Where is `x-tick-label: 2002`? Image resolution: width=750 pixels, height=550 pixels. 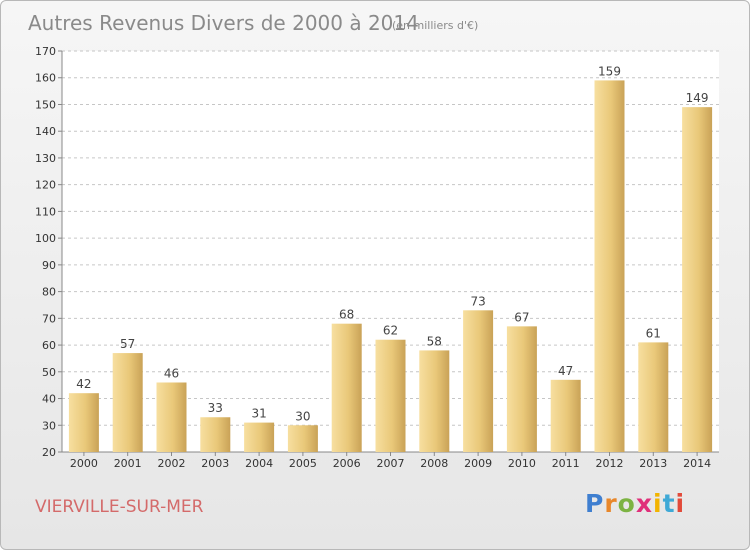
x-tick-label: 2002 is located at coordinates (172, 463).